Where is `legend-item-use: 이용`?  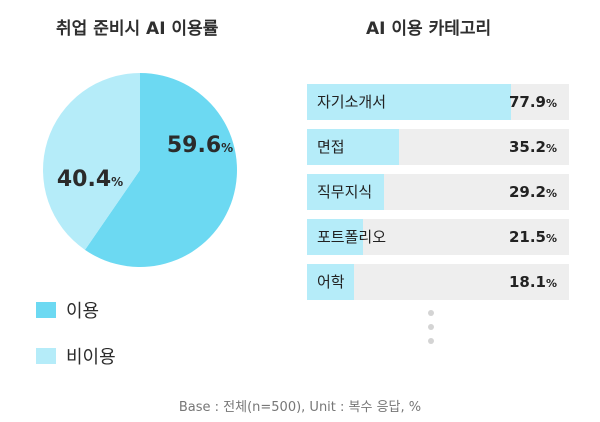 legend-item-use: 이용 is located at coordinates (67, 310).